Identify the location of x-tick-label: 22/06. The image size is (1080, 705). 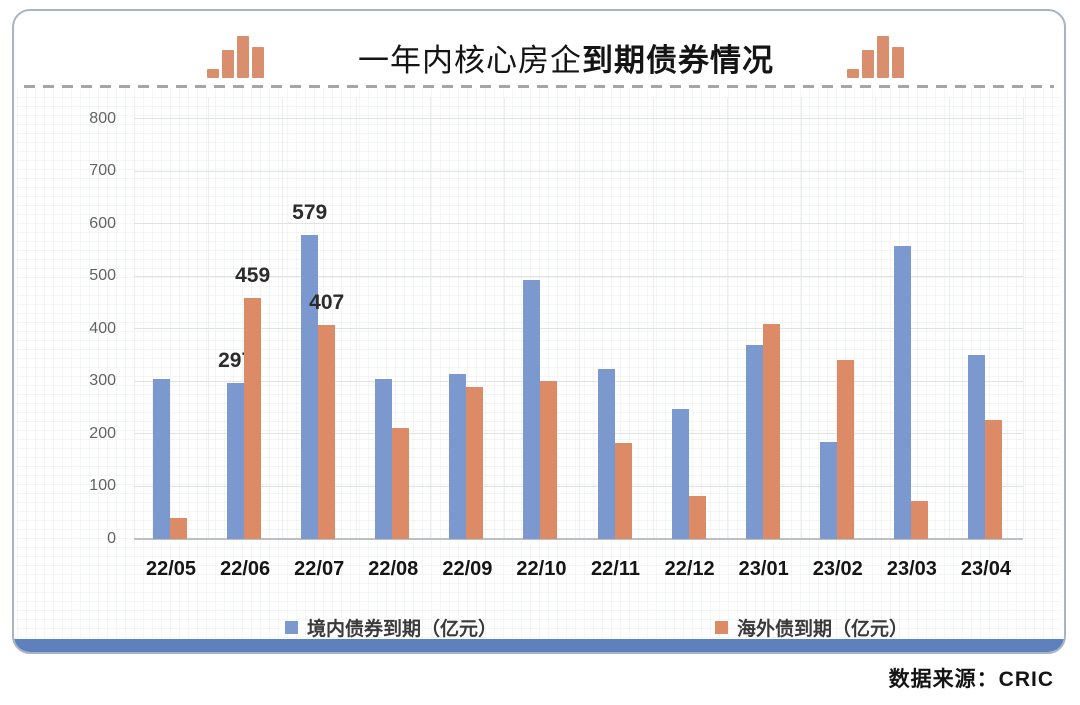
(245, 569).